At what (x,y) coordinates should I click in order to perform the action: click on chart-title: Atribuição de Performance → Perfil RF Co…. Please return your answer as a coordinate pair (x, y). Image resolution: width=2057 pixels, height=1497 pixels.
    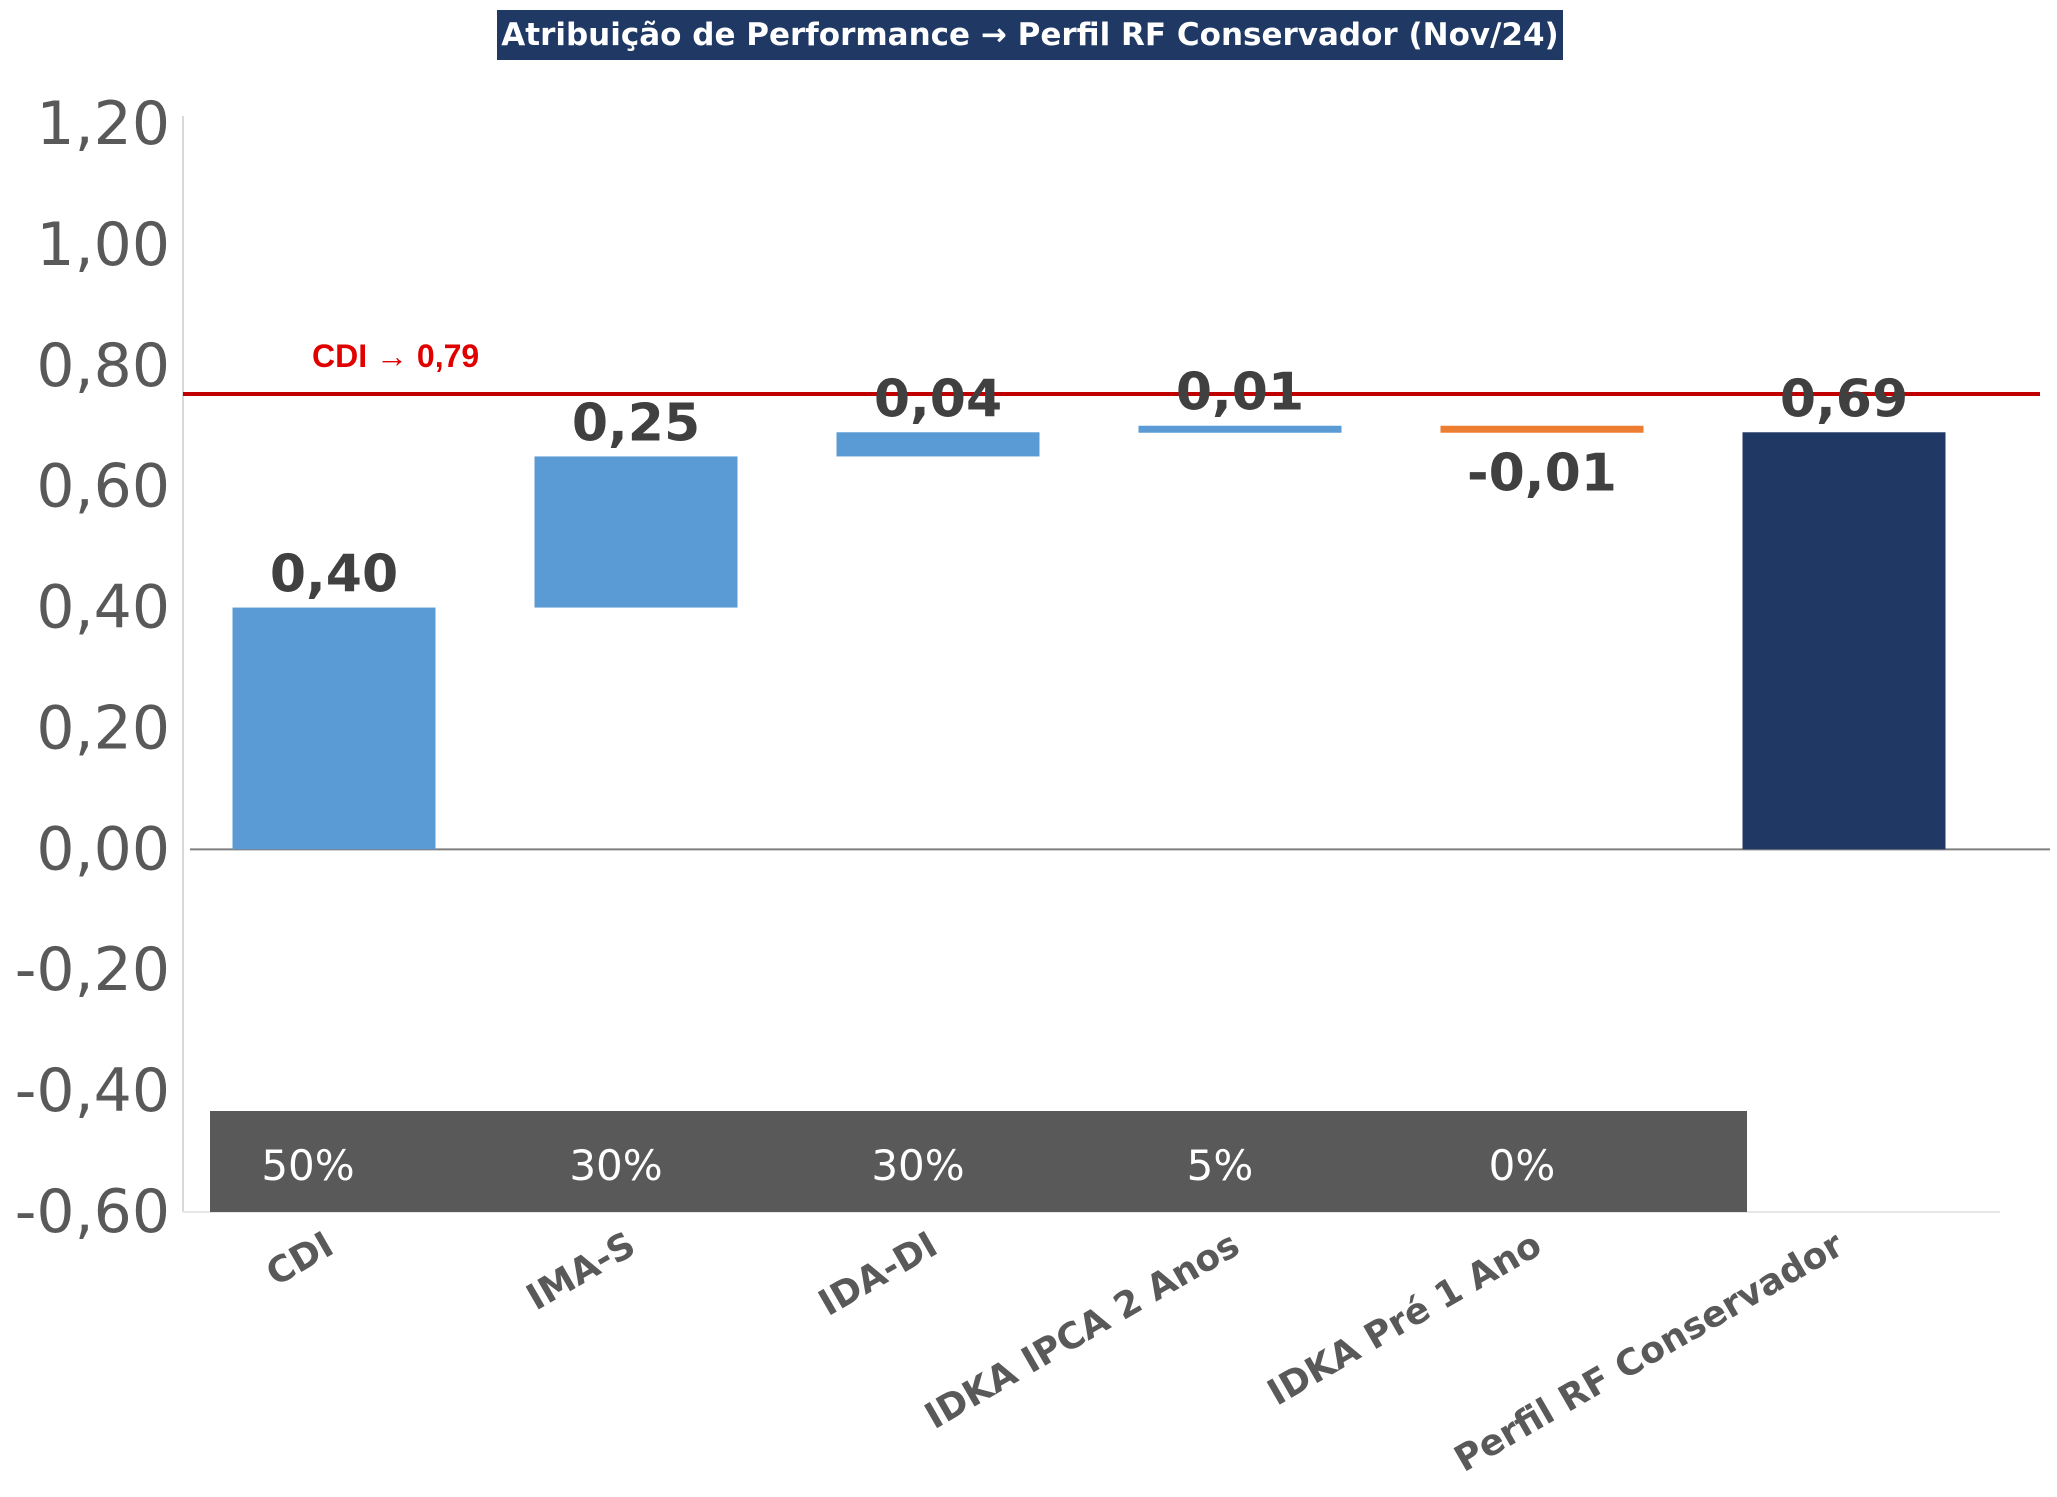
    Looking at the image, I should click on (1030, 35).